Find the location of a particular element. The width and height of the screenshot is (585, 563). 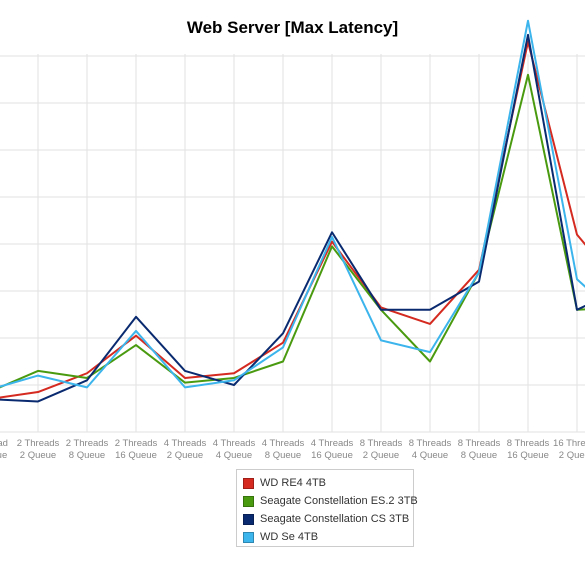

x-tick-label: 2 Threads 16 Queue is located at coordinates (136, 449).